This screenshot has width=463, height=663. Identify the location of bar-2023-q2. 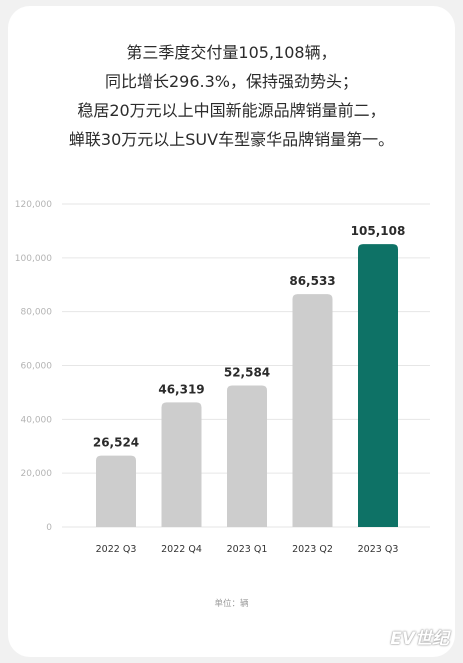
(312, 410).